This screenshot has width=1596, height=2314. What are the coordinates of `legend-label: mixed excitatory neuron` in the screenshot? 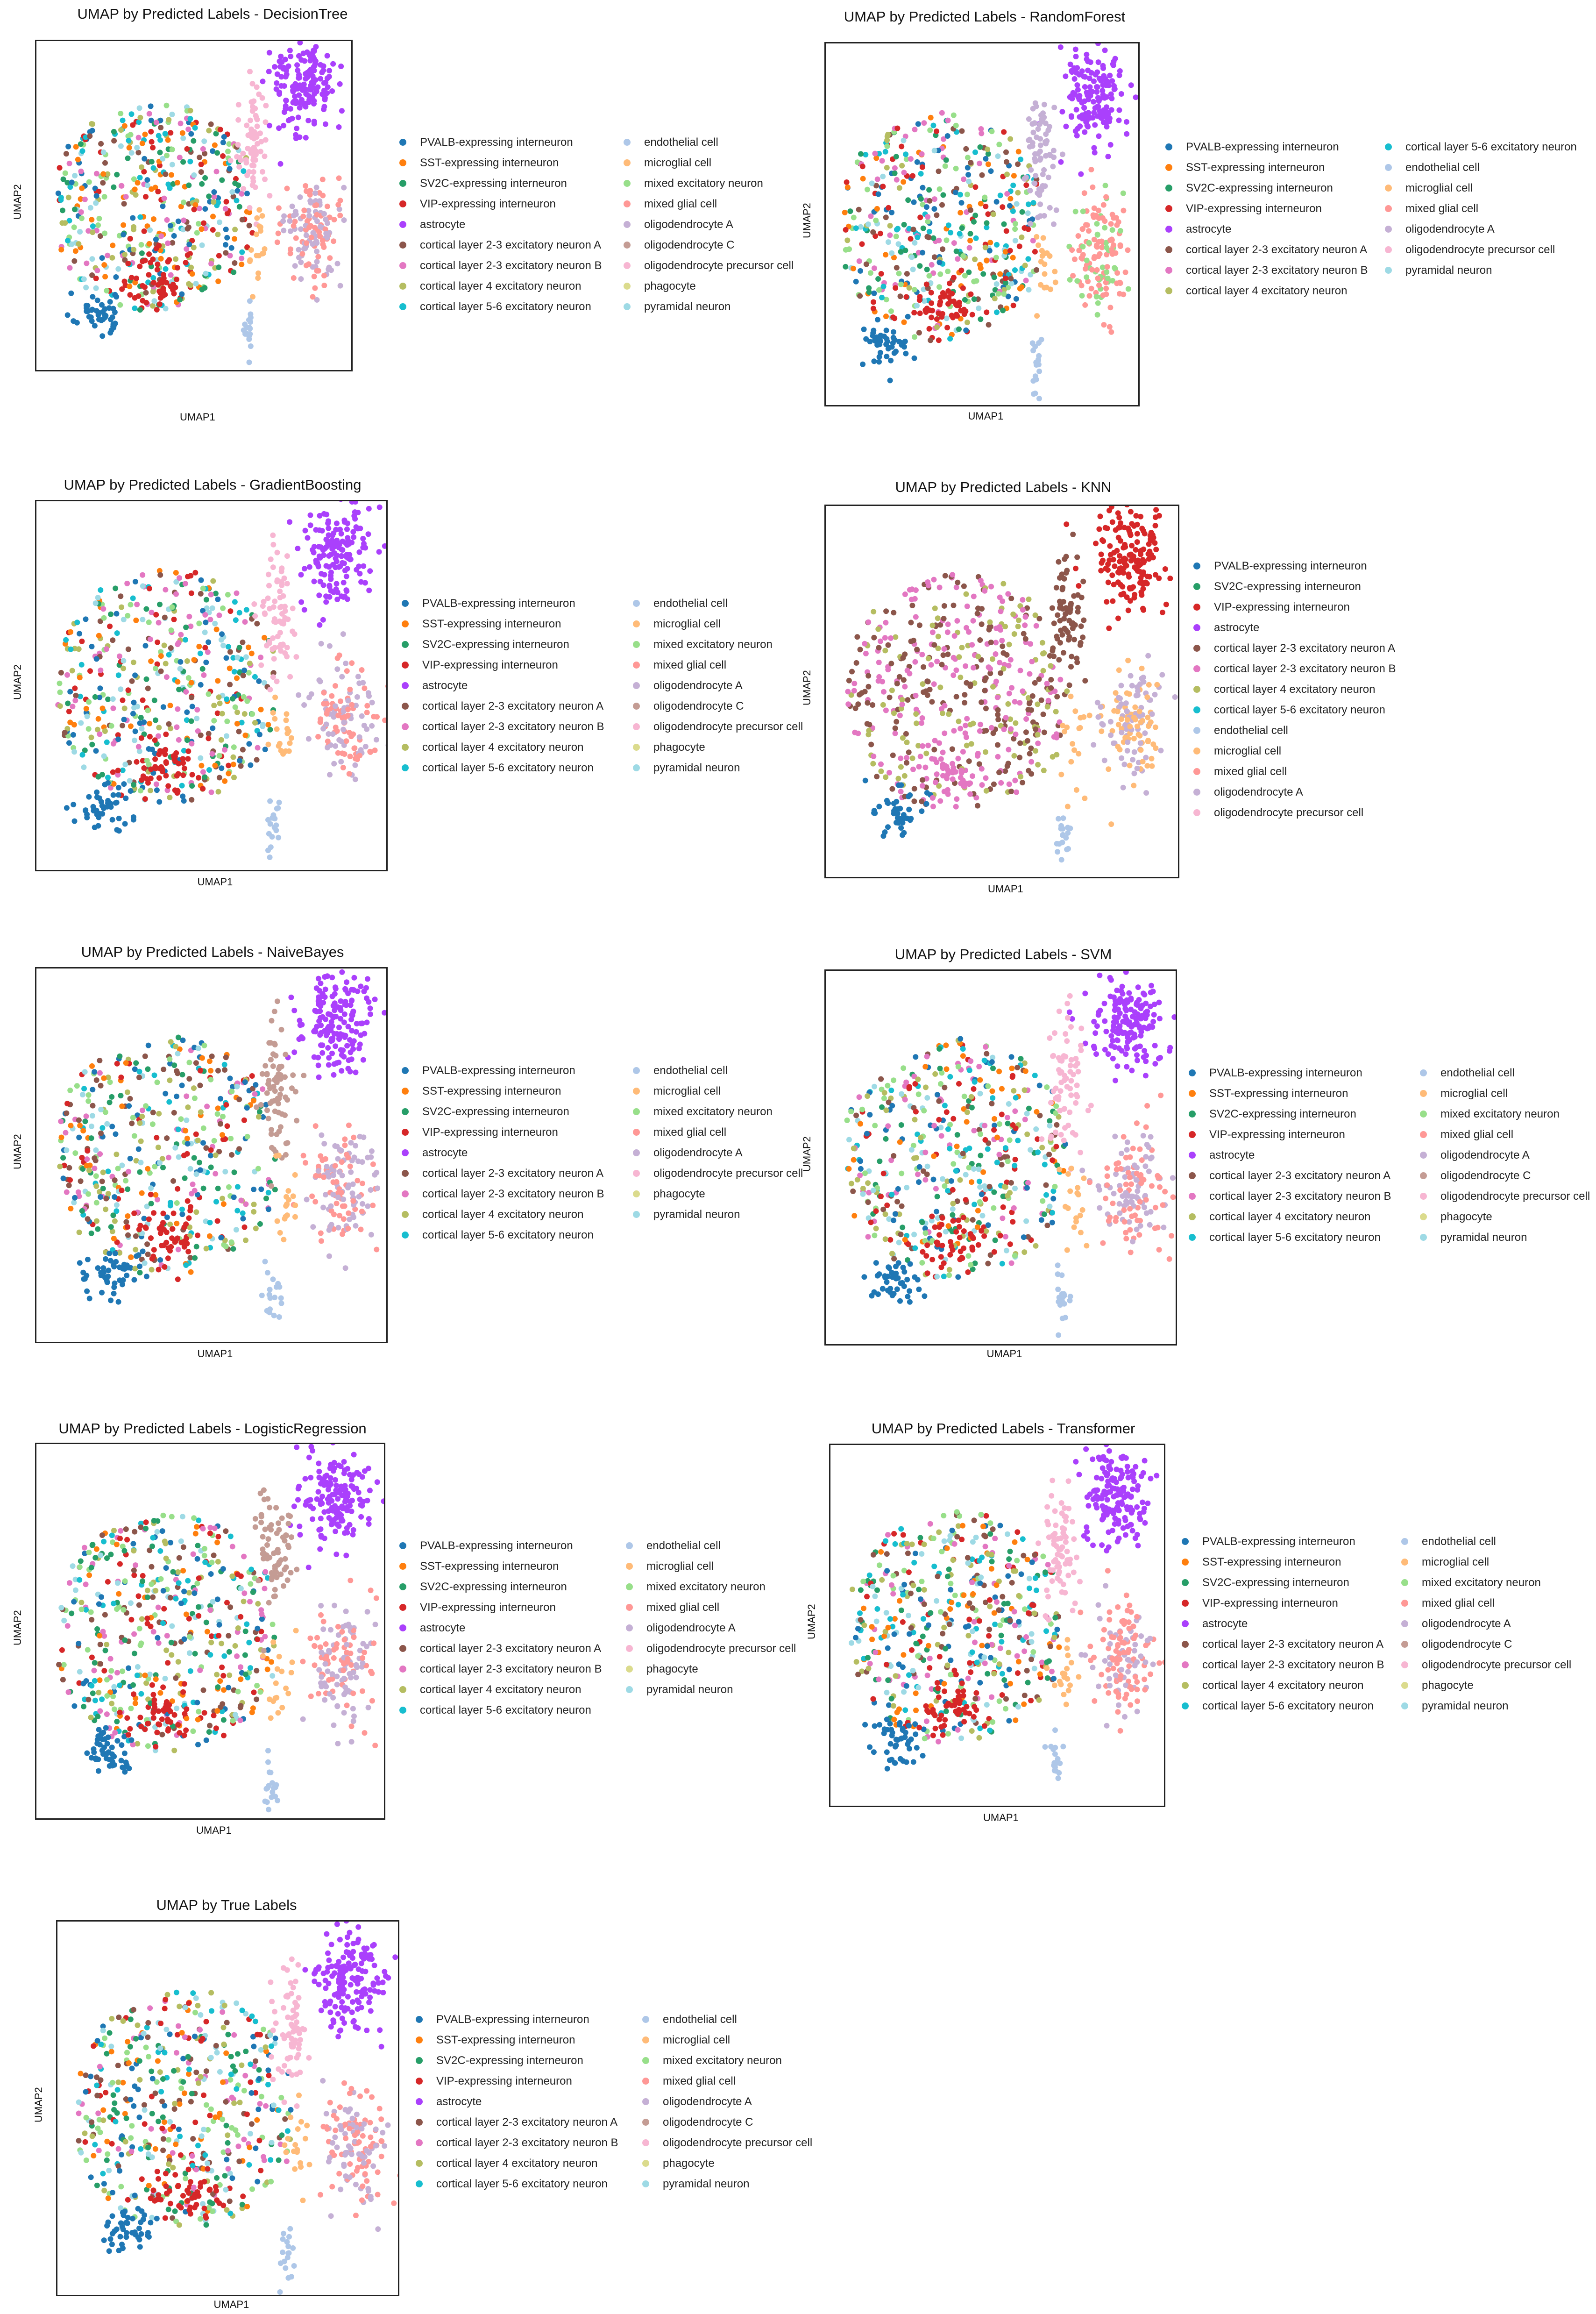 It's located at (704, 183).